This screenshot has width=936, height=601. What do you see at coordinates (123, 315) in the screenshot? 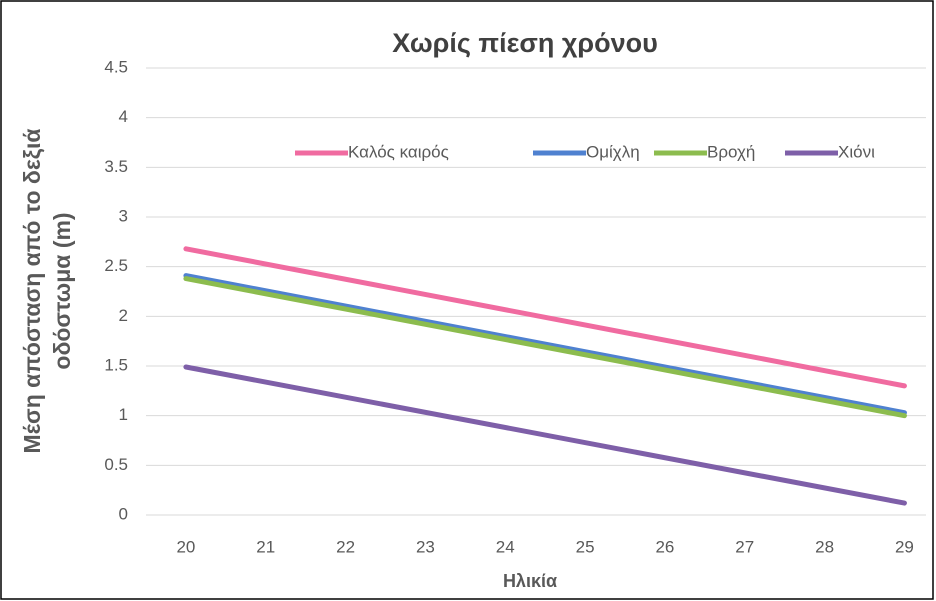
I see `y-tick-label: 2` at bounding box center [123, 315].